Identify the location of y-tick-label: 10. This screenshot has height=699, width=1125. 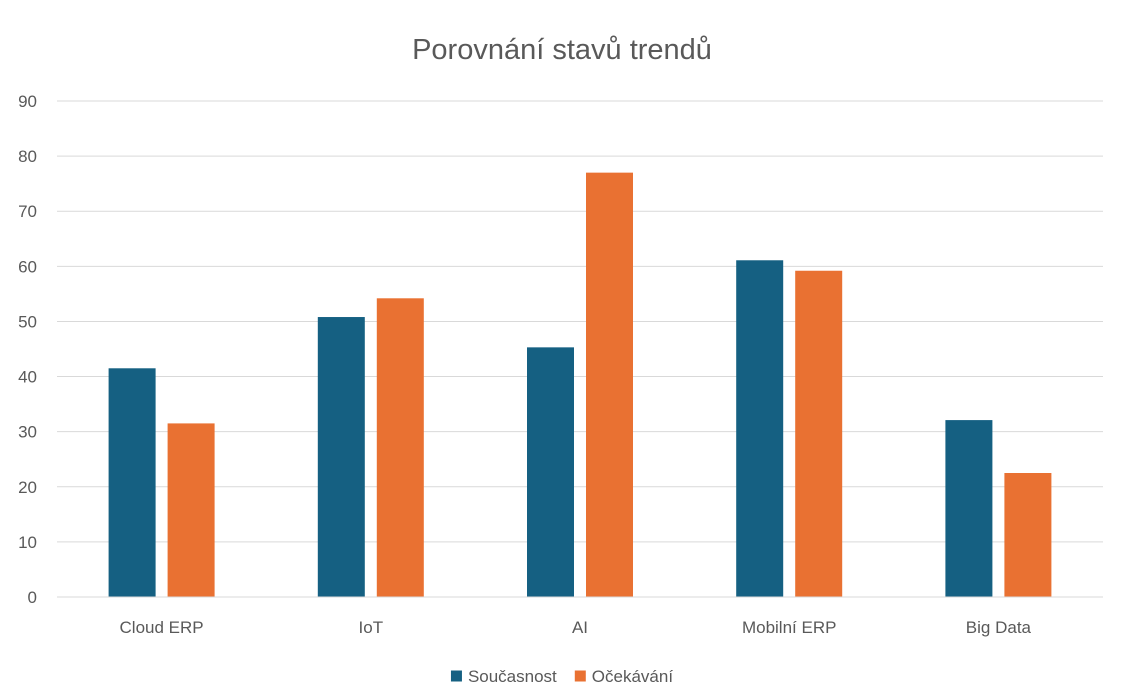
(27, 542).